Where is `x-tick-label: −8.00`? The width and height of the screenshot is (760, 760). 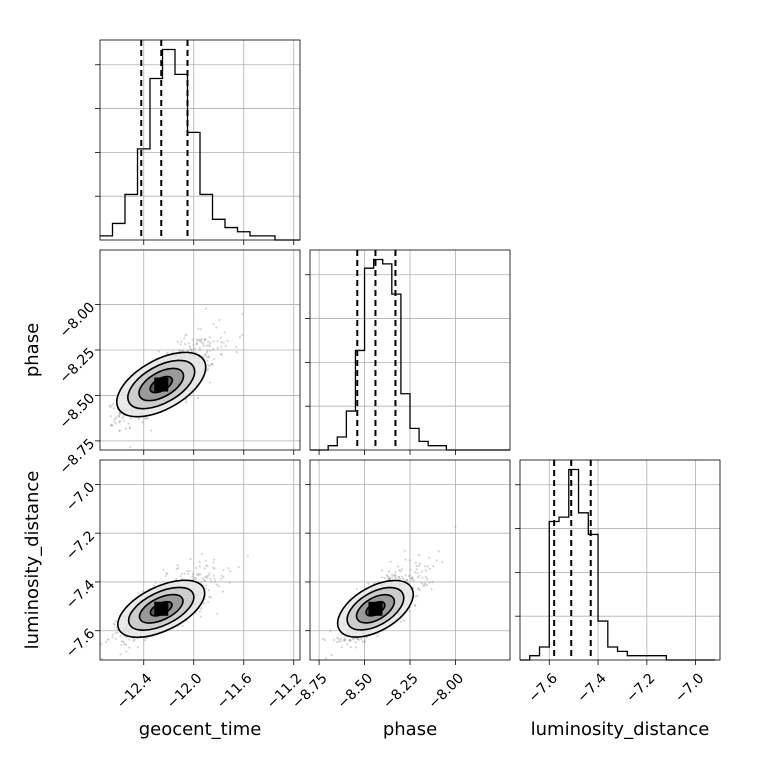
x-tick-label: −8.00 is located at coordinates (447, 691).